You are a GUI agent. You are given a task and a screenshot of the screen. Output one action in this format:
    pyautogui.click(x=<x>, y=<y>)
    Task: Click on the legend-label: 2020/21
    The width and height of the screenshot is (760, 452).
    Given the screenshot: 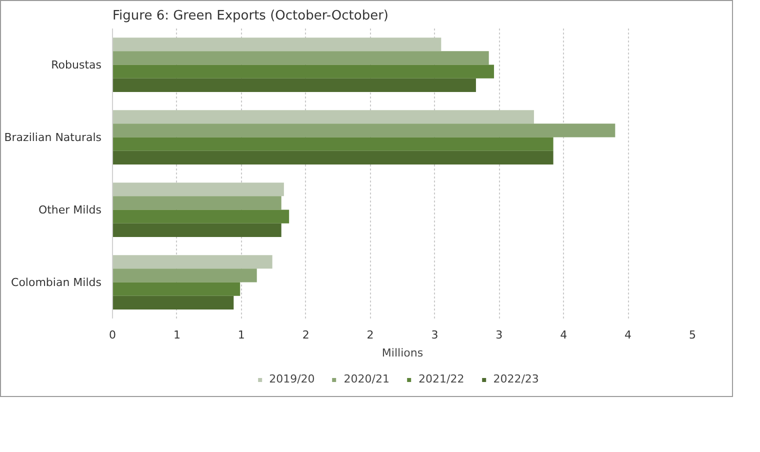 What is the action you would take?
    pyautogui.click(x=367, y=379)
    